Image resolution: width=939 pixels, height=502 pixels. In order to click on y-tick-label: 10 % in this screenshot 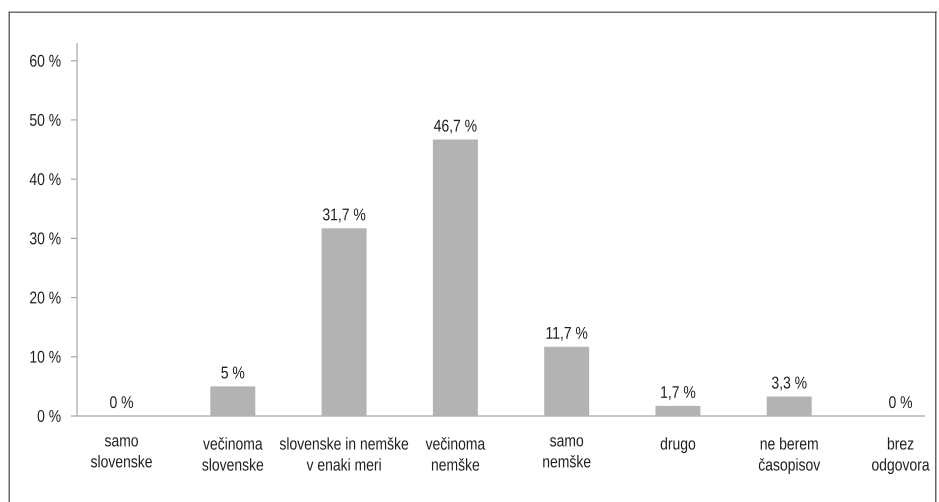, I will do `click(45, 356)`.